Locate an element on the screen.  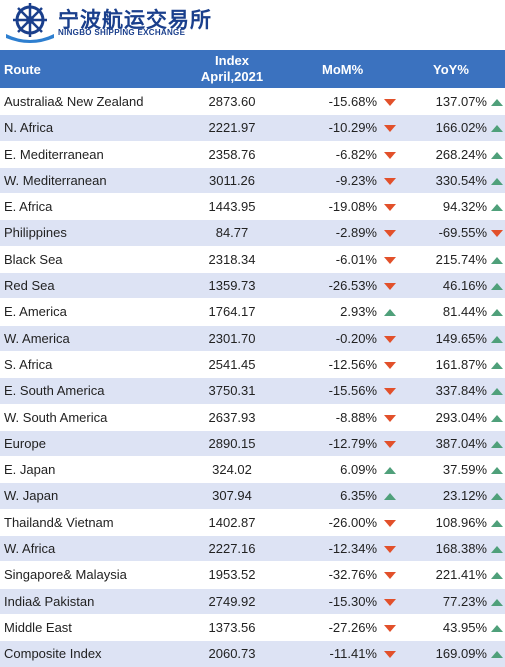
mom-cell: -2.89% is located at coordinates (356, 233).